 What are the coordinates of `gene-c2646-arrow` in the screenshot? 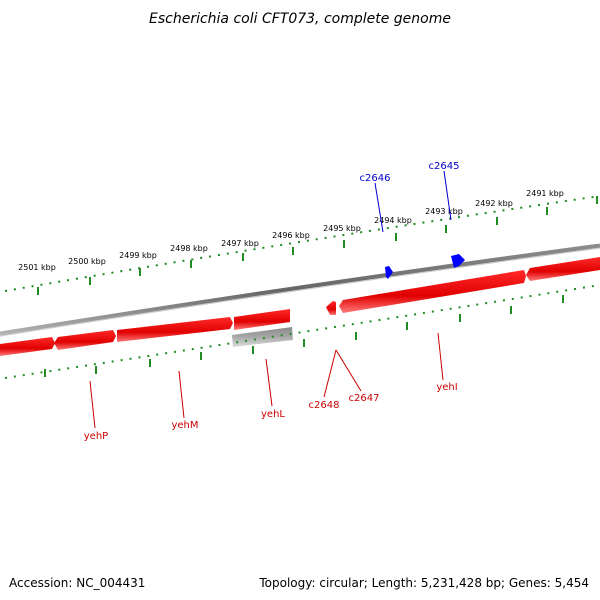 It's located at (389, 272).